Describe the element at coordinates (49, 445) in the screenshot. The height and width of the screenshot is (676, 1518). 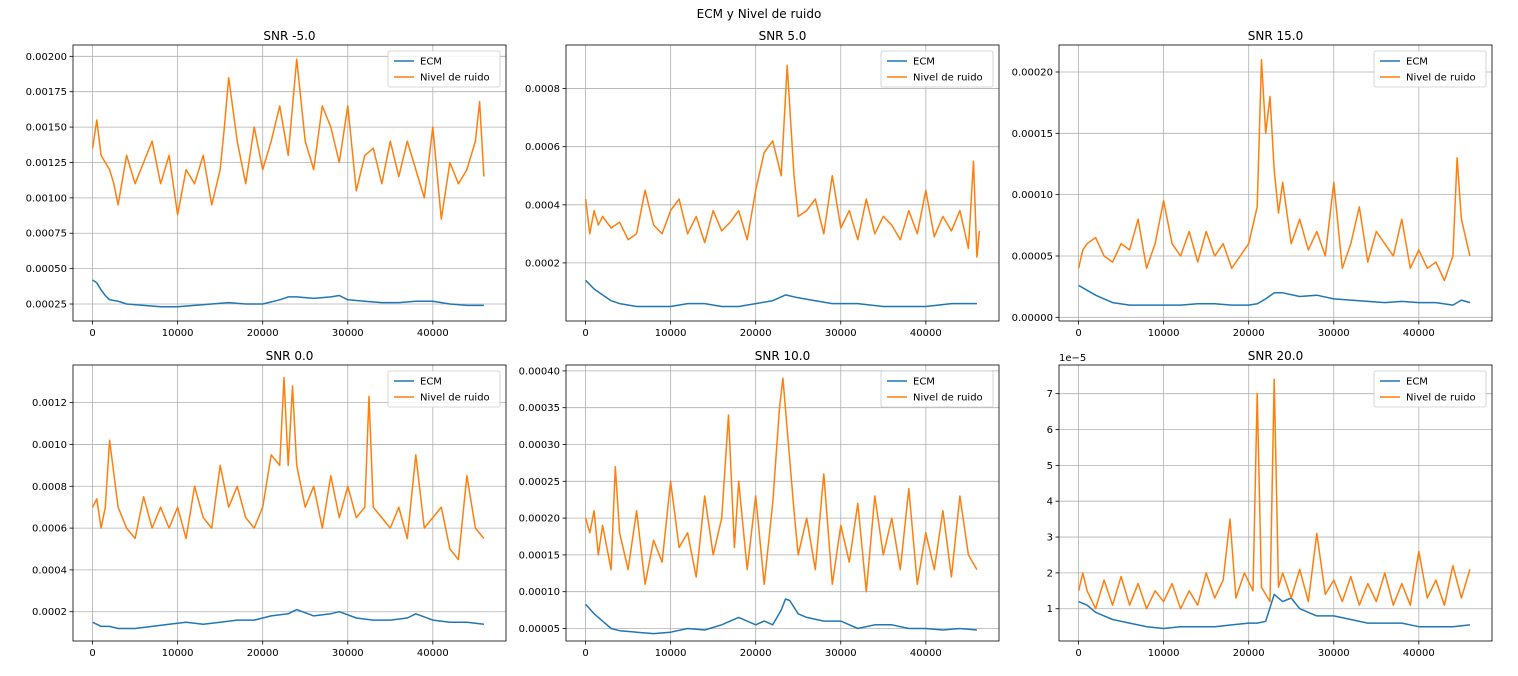
I see `y-tick-label: 0.0010` at that location.